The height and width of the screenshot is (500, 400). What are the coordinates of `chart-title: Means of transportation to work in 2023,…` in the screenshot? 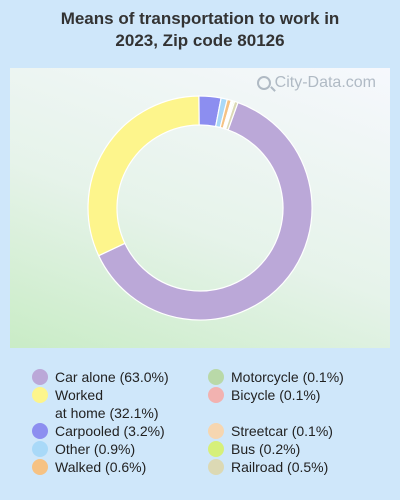 It's located at (200, 30).